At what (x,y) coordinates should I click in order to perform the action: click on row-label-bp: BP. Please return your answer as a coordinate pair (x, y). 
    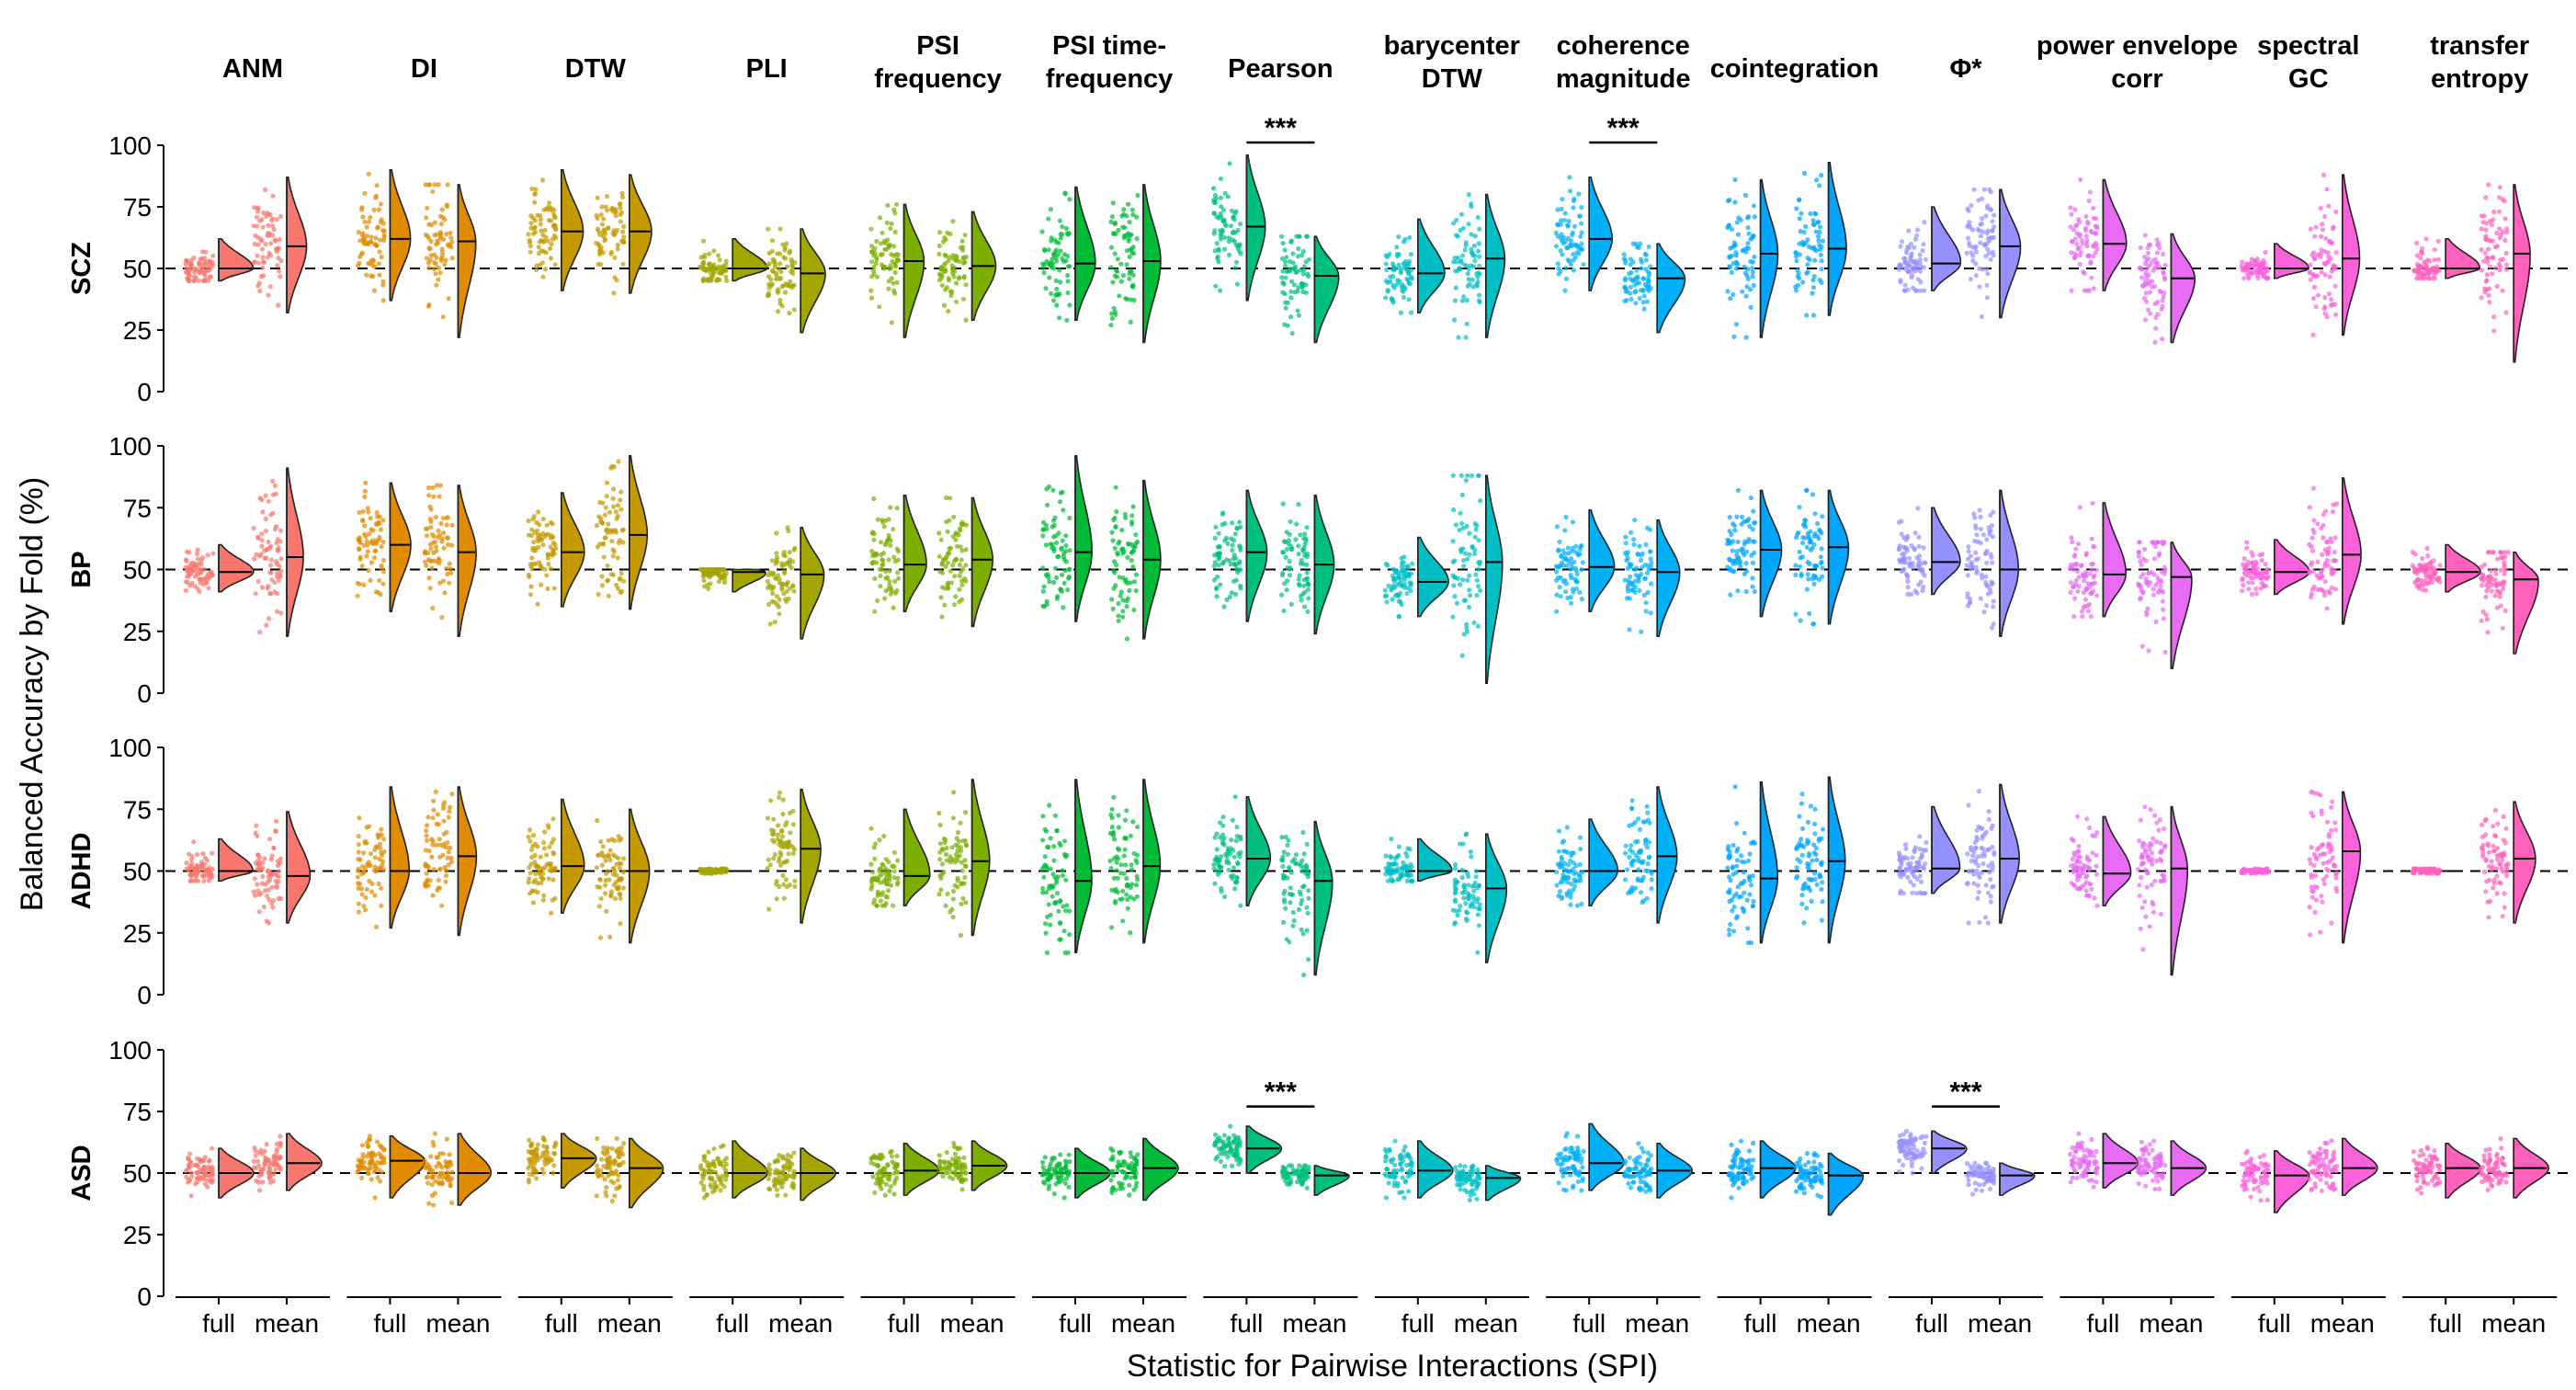
    Looking at the image, I should click on (81, 569).